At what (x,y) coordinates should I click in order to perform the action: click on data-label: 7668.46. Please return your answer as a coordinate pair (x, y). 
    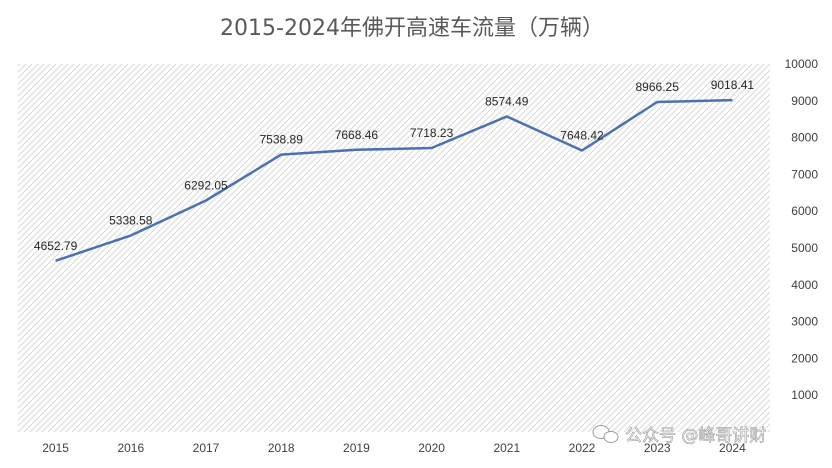
    Looking at the image, I should click on (357, 135).